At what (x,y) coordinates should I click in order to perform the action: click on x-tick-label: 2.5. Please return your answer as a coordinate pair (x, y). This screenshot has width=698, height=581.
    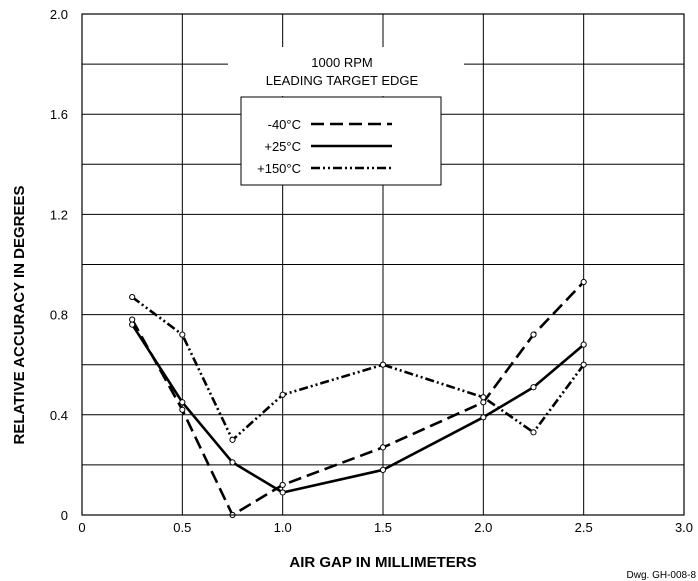
    Looking at the image, I should click on (584, 527).